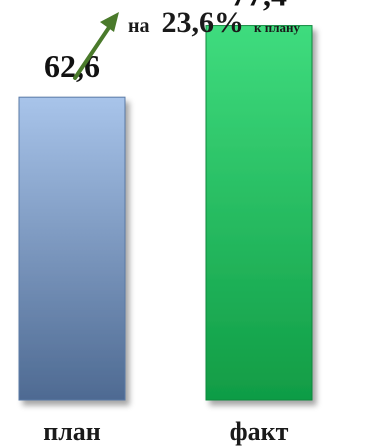  What do you see at coordinates (259, 6) in the screenshot?
I see `value-label-fact: 77,4` at bounding box center [259, 6].